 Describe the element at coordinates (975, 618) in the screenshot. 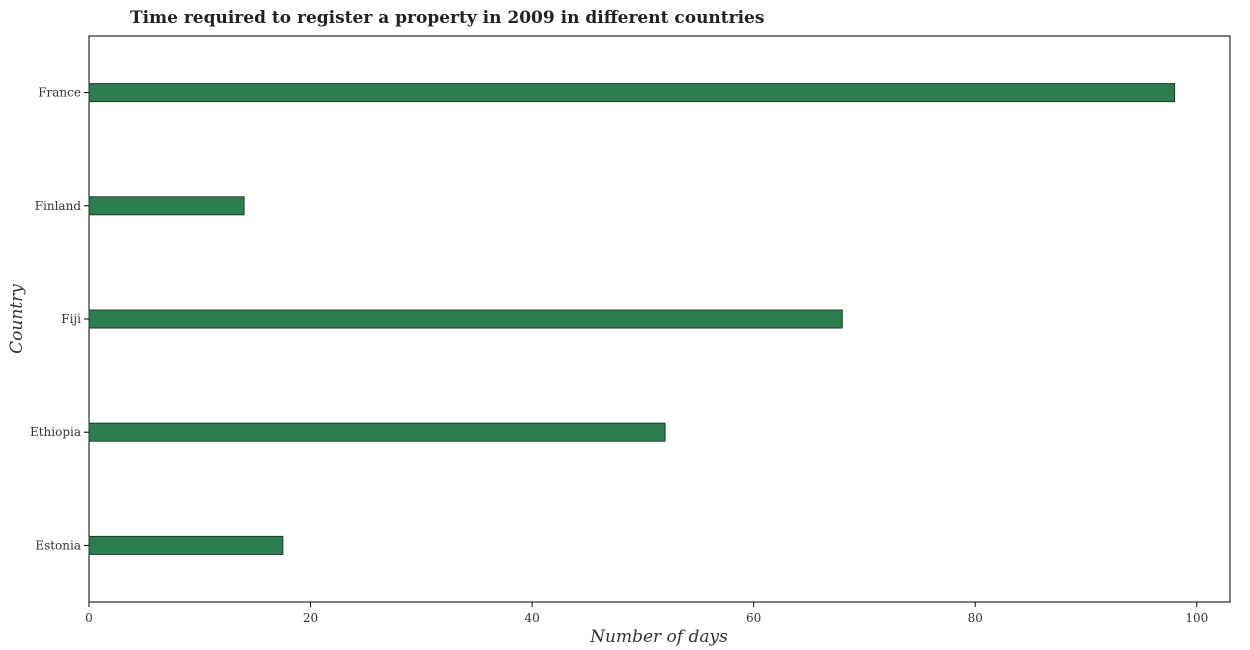

I see `x-tick-label: 80` at that location.